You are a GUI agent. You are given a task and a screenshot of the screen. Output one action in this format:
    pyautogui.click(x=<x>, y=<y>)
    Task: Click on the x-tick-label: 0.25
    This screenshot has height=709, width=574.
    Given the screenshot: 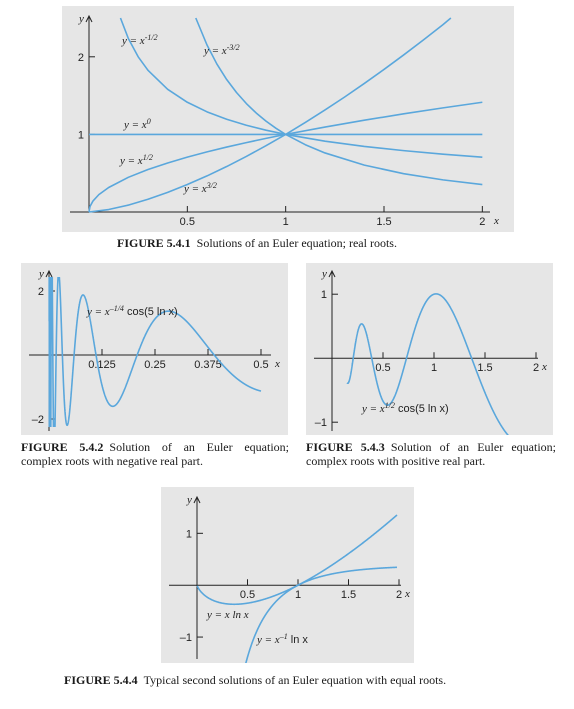 What is the action you would take?
    pyautogui.click(x=154, y=365)
    